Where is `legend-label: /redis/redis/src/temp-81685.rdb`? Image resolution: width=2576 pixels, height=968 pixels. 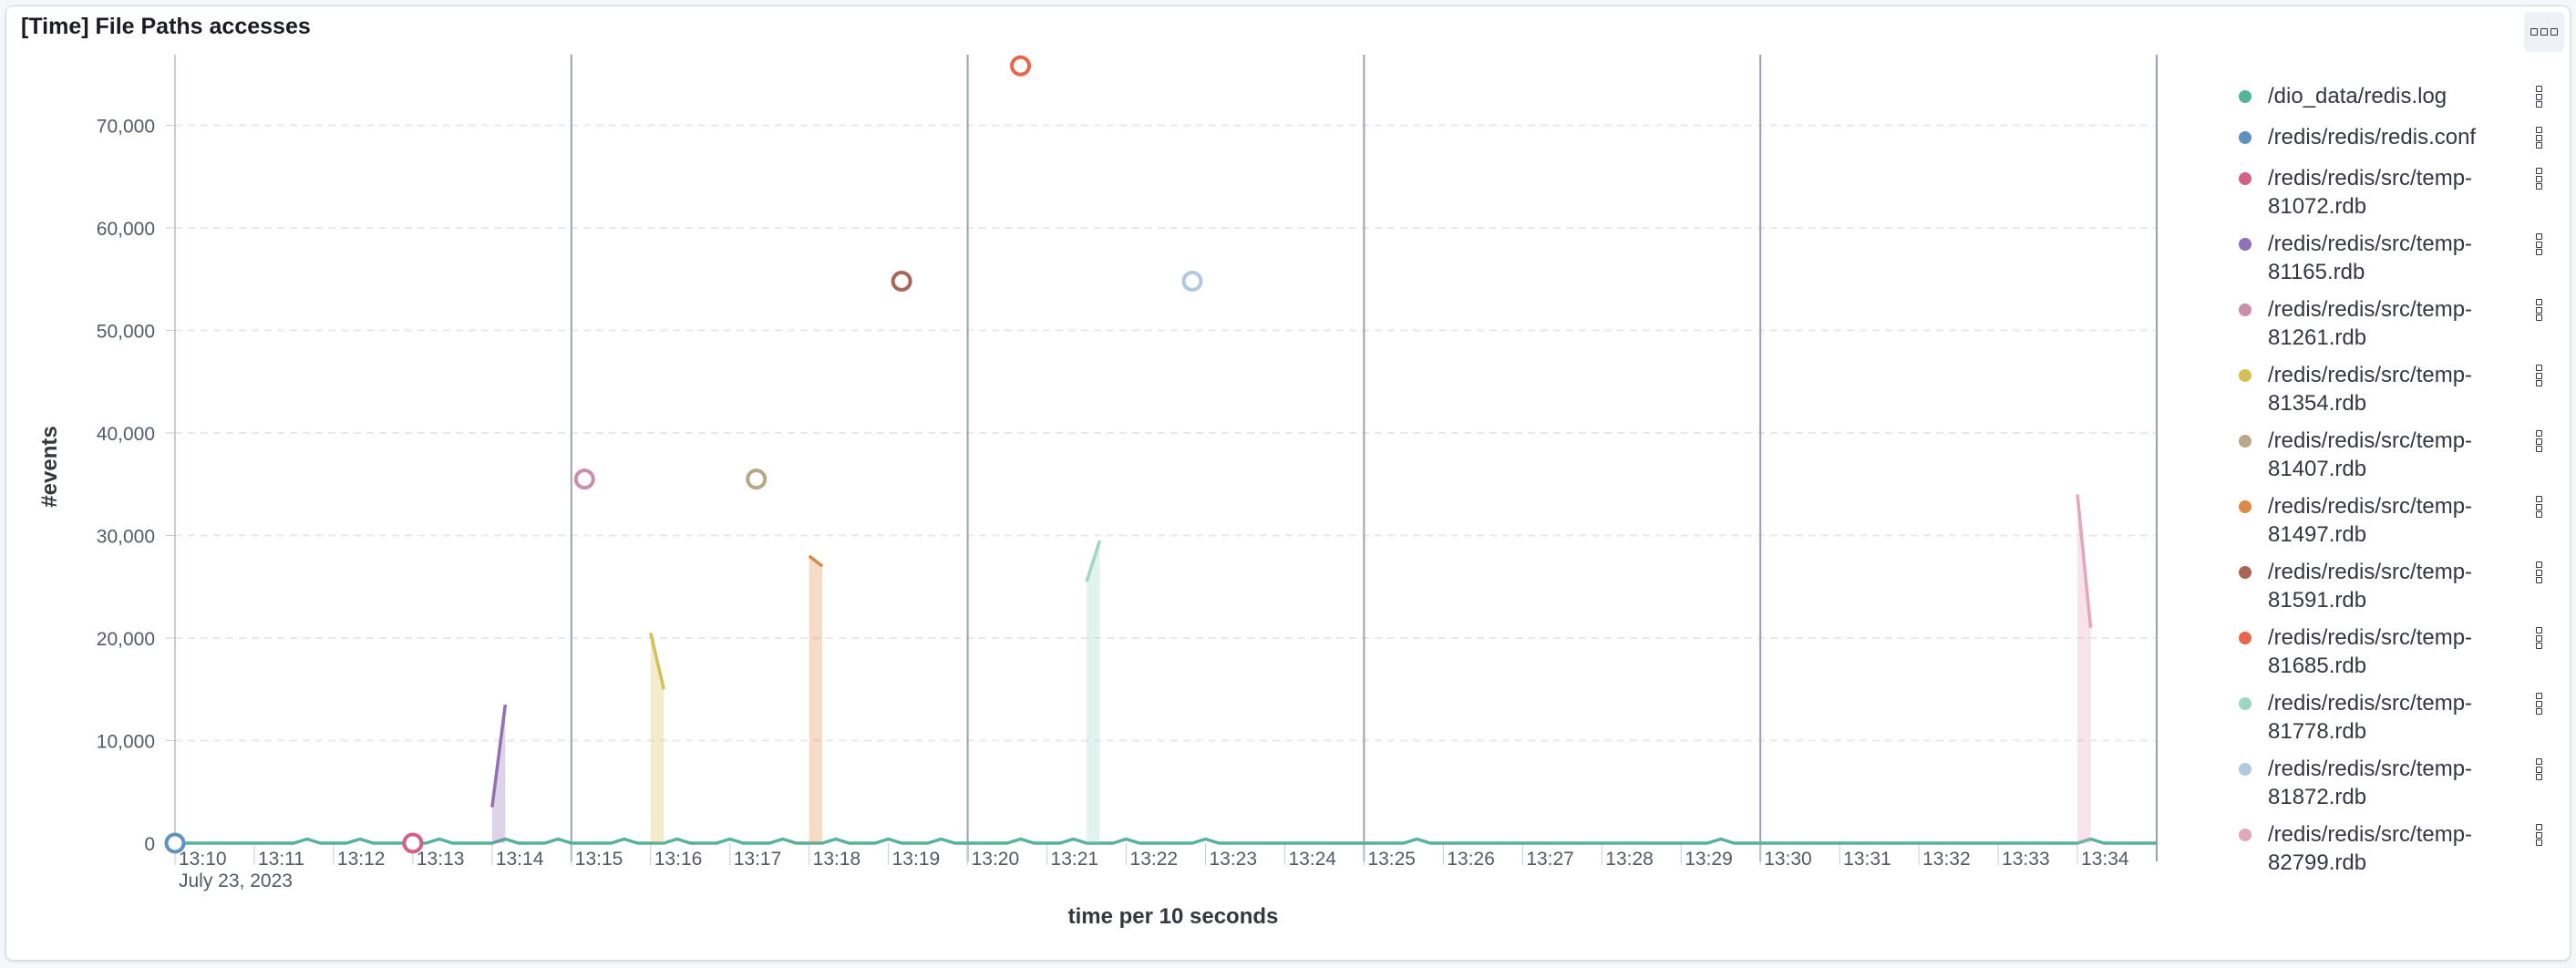
legend-label: /redis/redis/src/temp-81685.rdb is located at coordinates (2370, 651).